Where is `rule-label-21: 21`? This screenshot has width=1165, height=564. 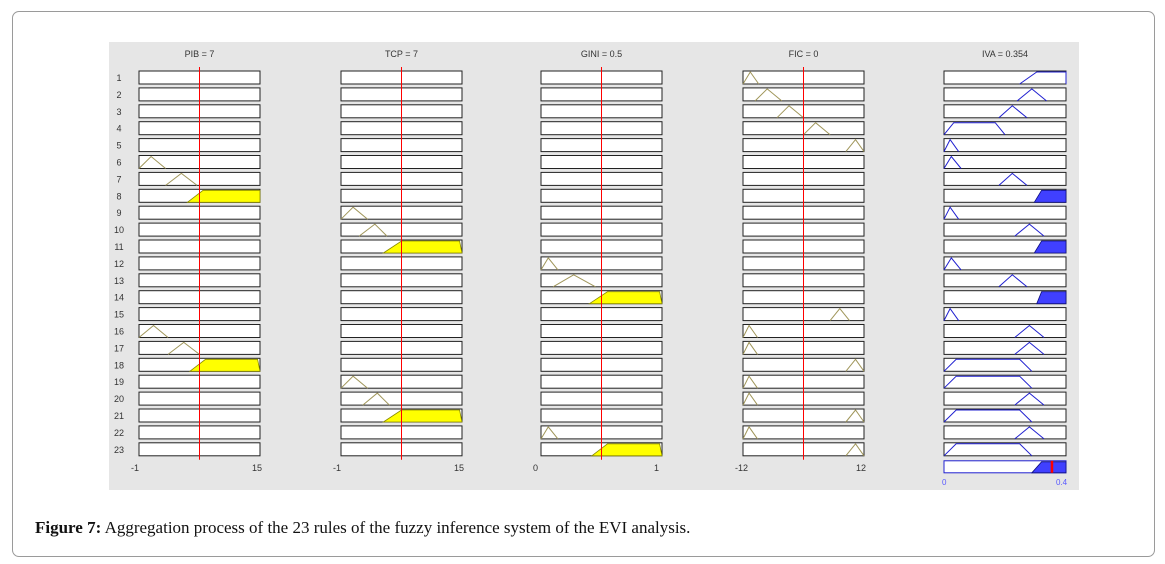 rule-label-21: 21 is located at coordinates (119, 416).